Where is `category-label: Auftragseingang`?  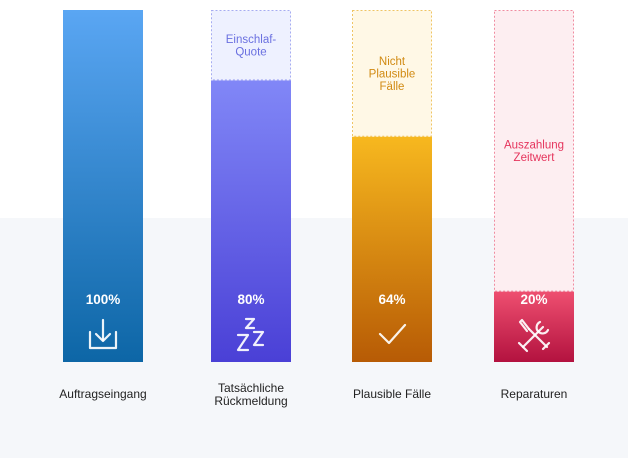 category-label: Auftragseingang is located at coordinates (102, 394).